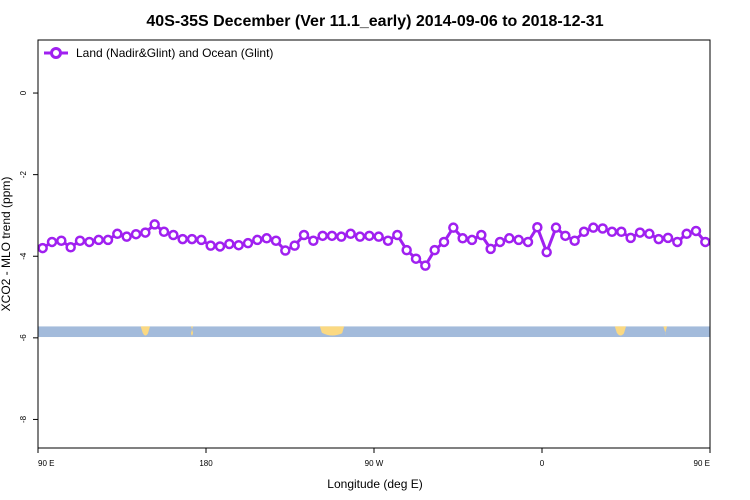 The width and height of the screenshot is (750, 500). Describe the element at coordinates (23, 419) in the screenshot. I see `y-tick-label: -8` at that location.